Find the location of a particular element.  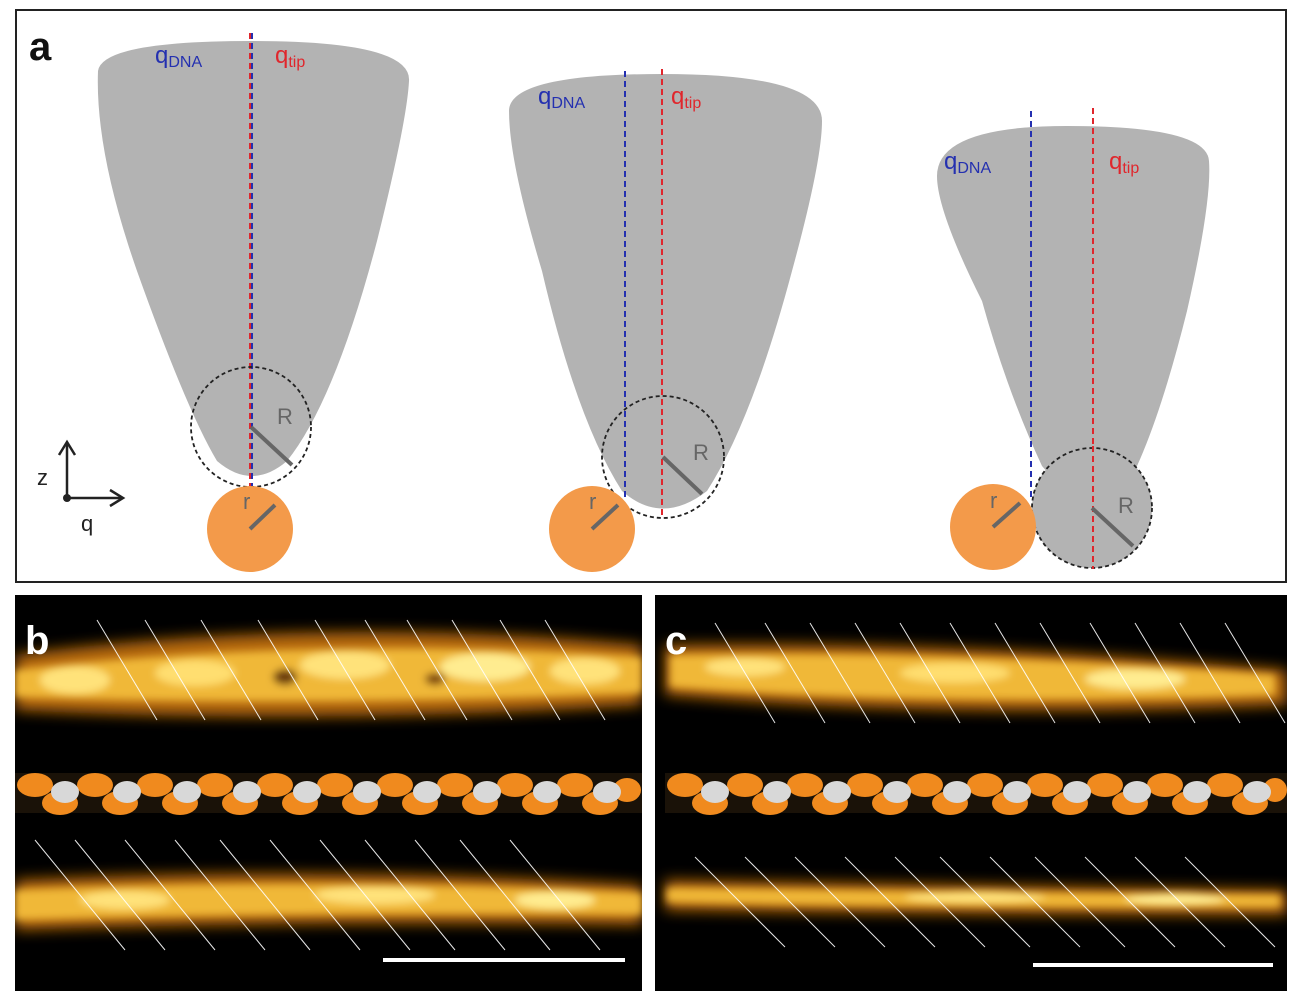

svg-text: z is located at coordinates (42, 477).